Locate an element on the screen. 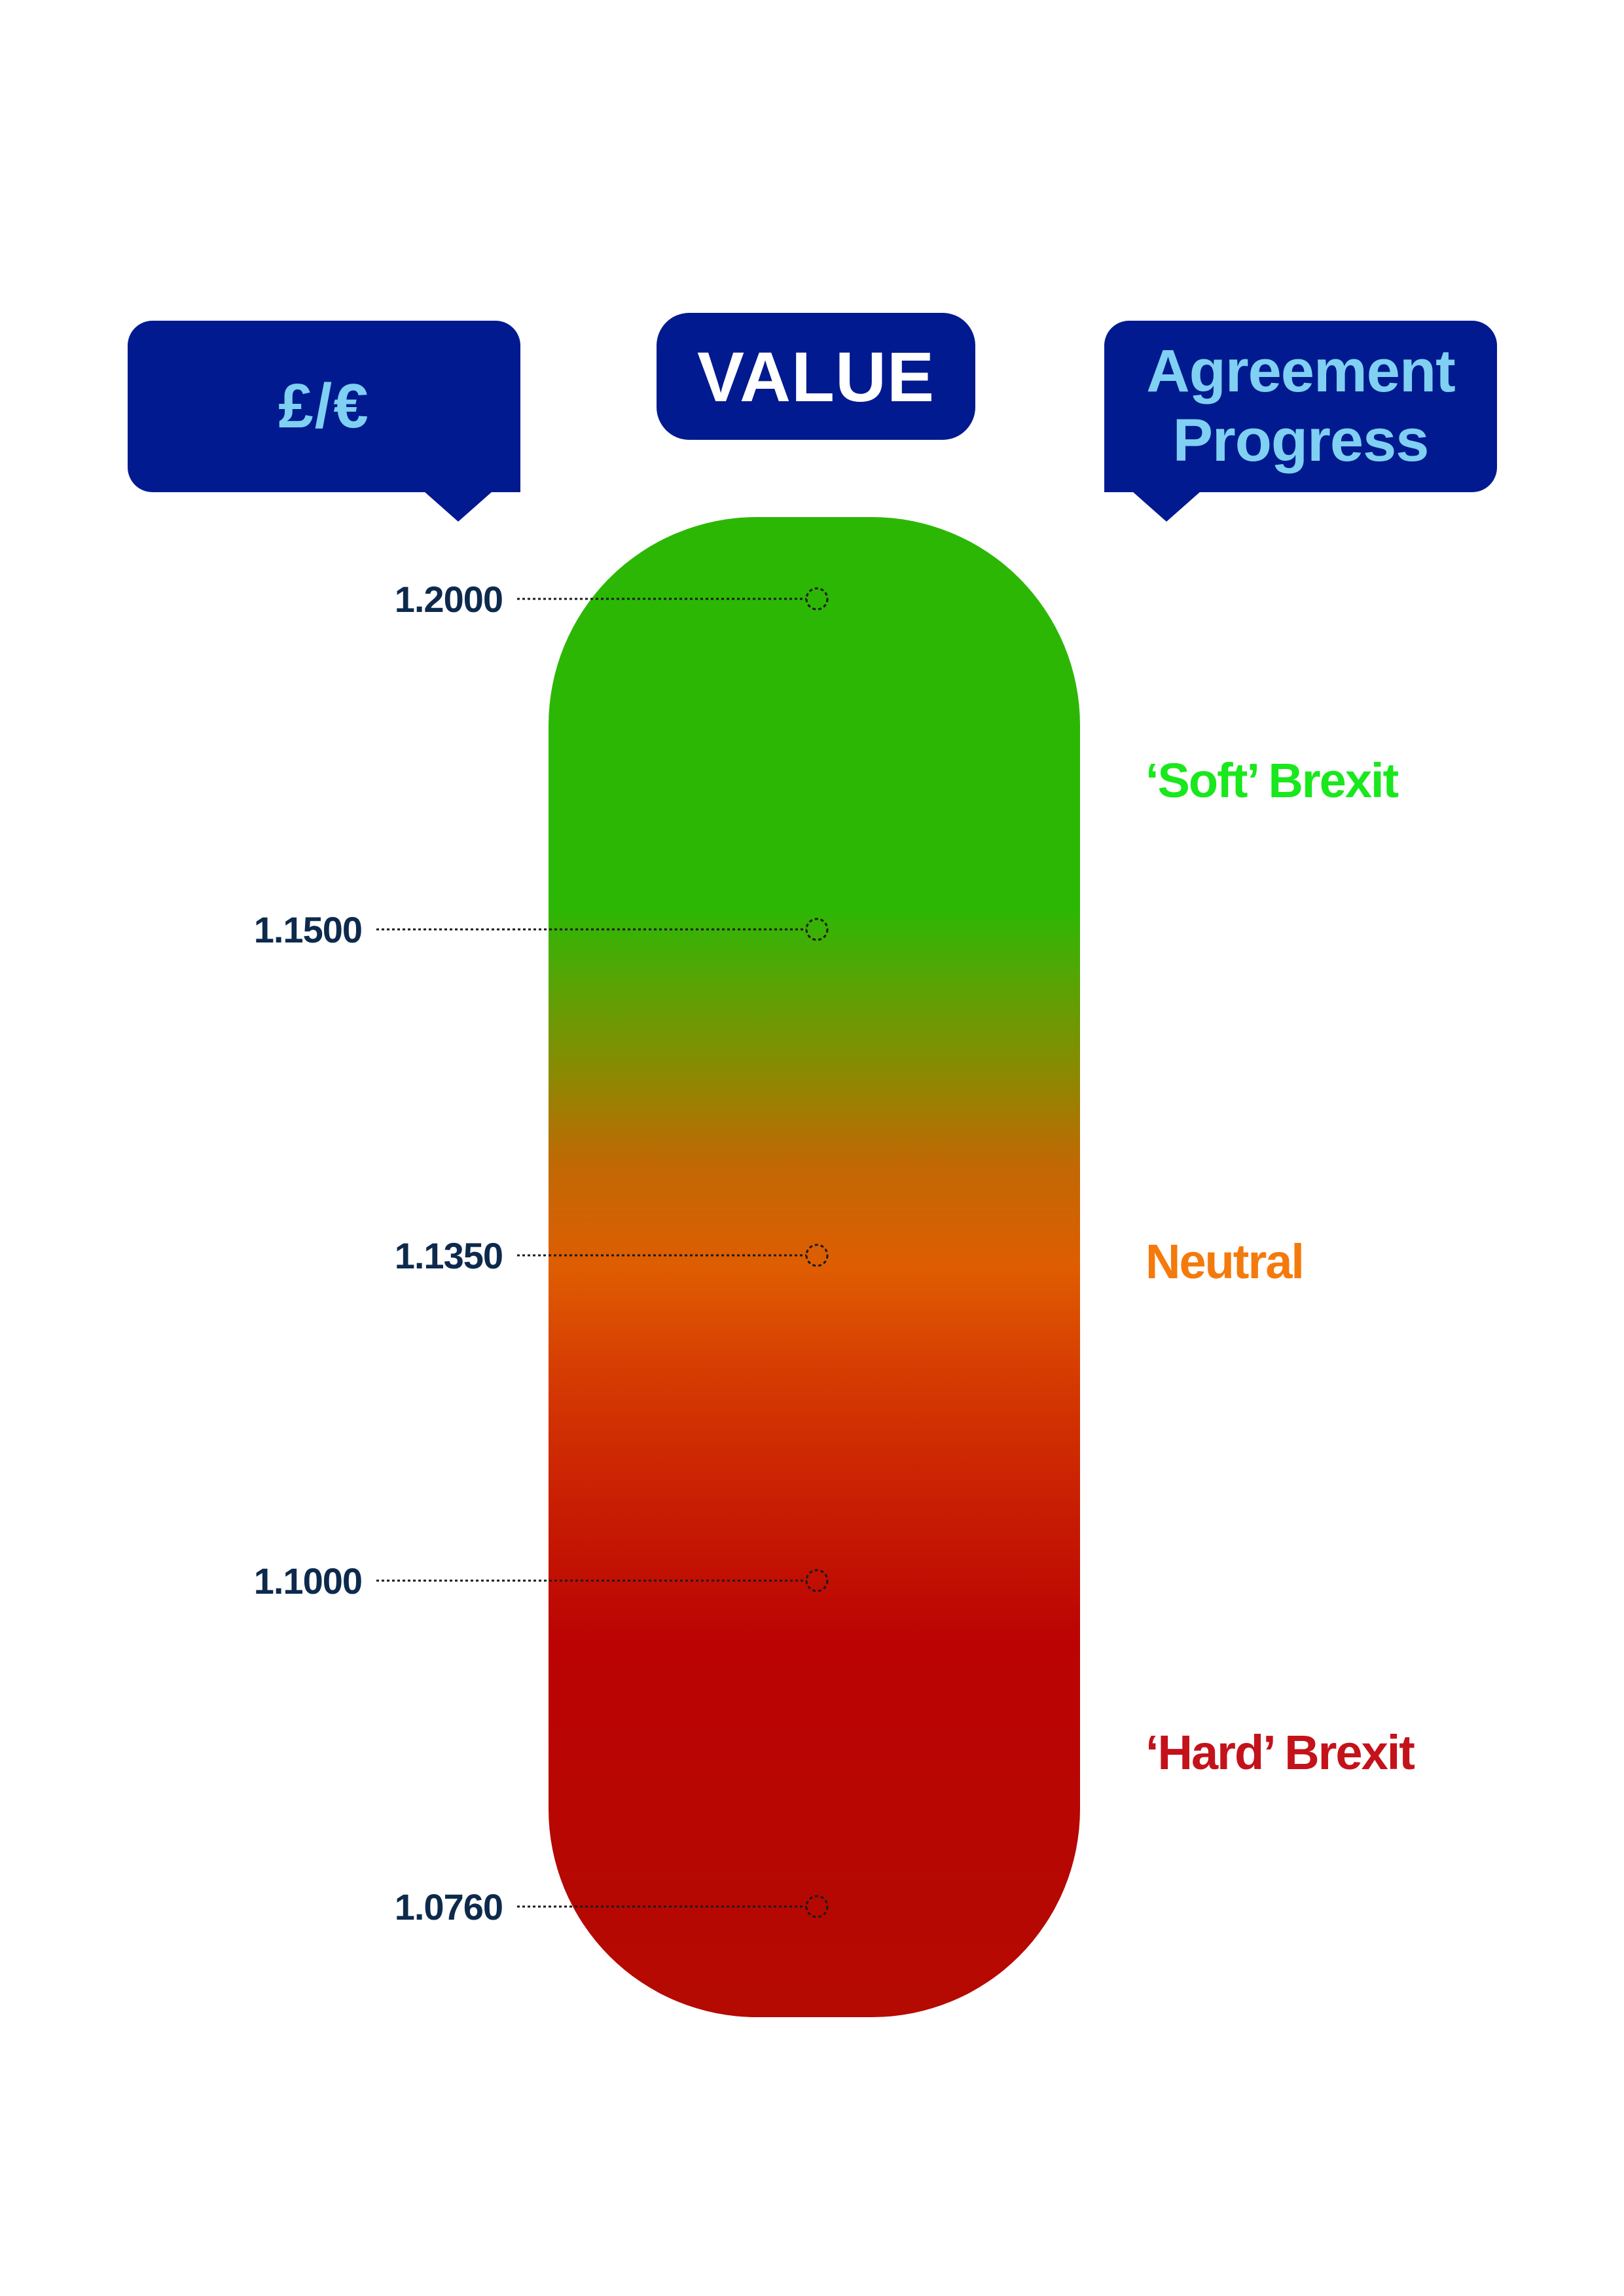 Image resolution: width=1624 pixels, height=2296 pixels. value-header: VALUE is located at coordinates (816, 376).